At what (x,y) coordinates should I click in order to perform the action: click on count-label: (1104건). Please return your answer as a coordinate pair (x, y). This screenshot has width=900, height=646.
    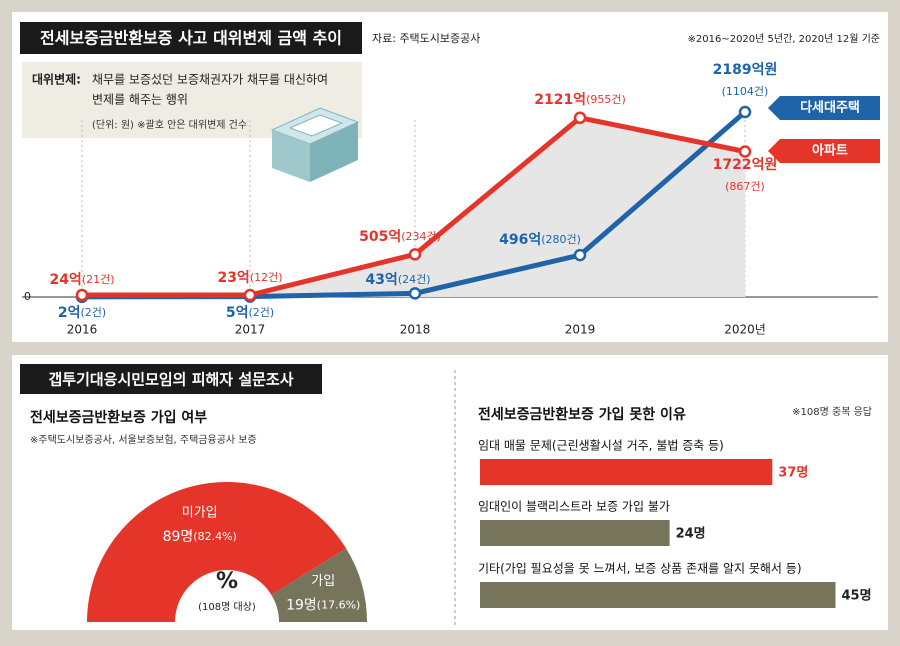
    Looking at the image, I should click on (745, 91).